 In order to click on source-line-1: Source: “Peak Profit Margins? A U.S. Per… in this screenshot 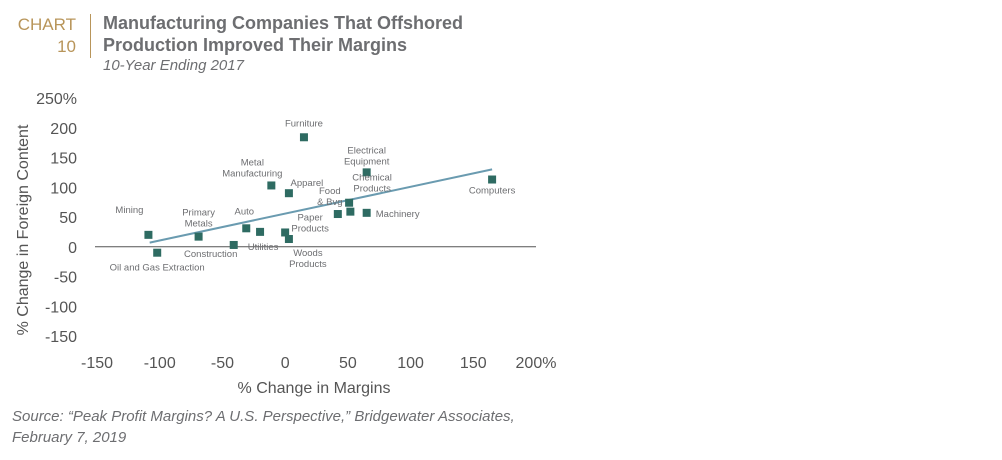, I will do `click(263, 416)`.